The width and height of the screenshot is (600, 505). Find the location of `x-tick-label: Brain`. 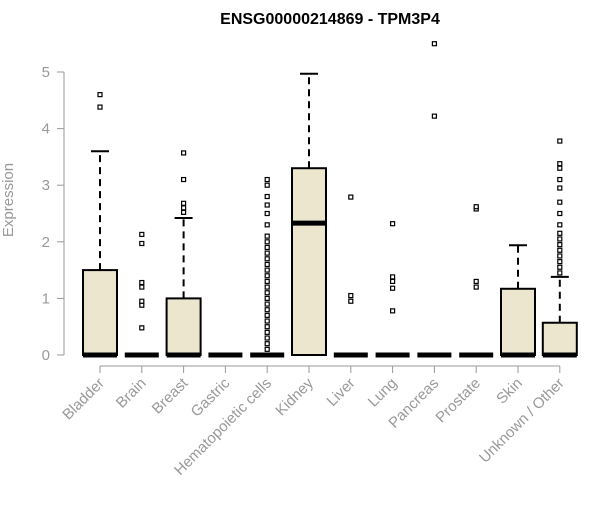

x-tick-label: Brain is located at coordinates (131, 393).